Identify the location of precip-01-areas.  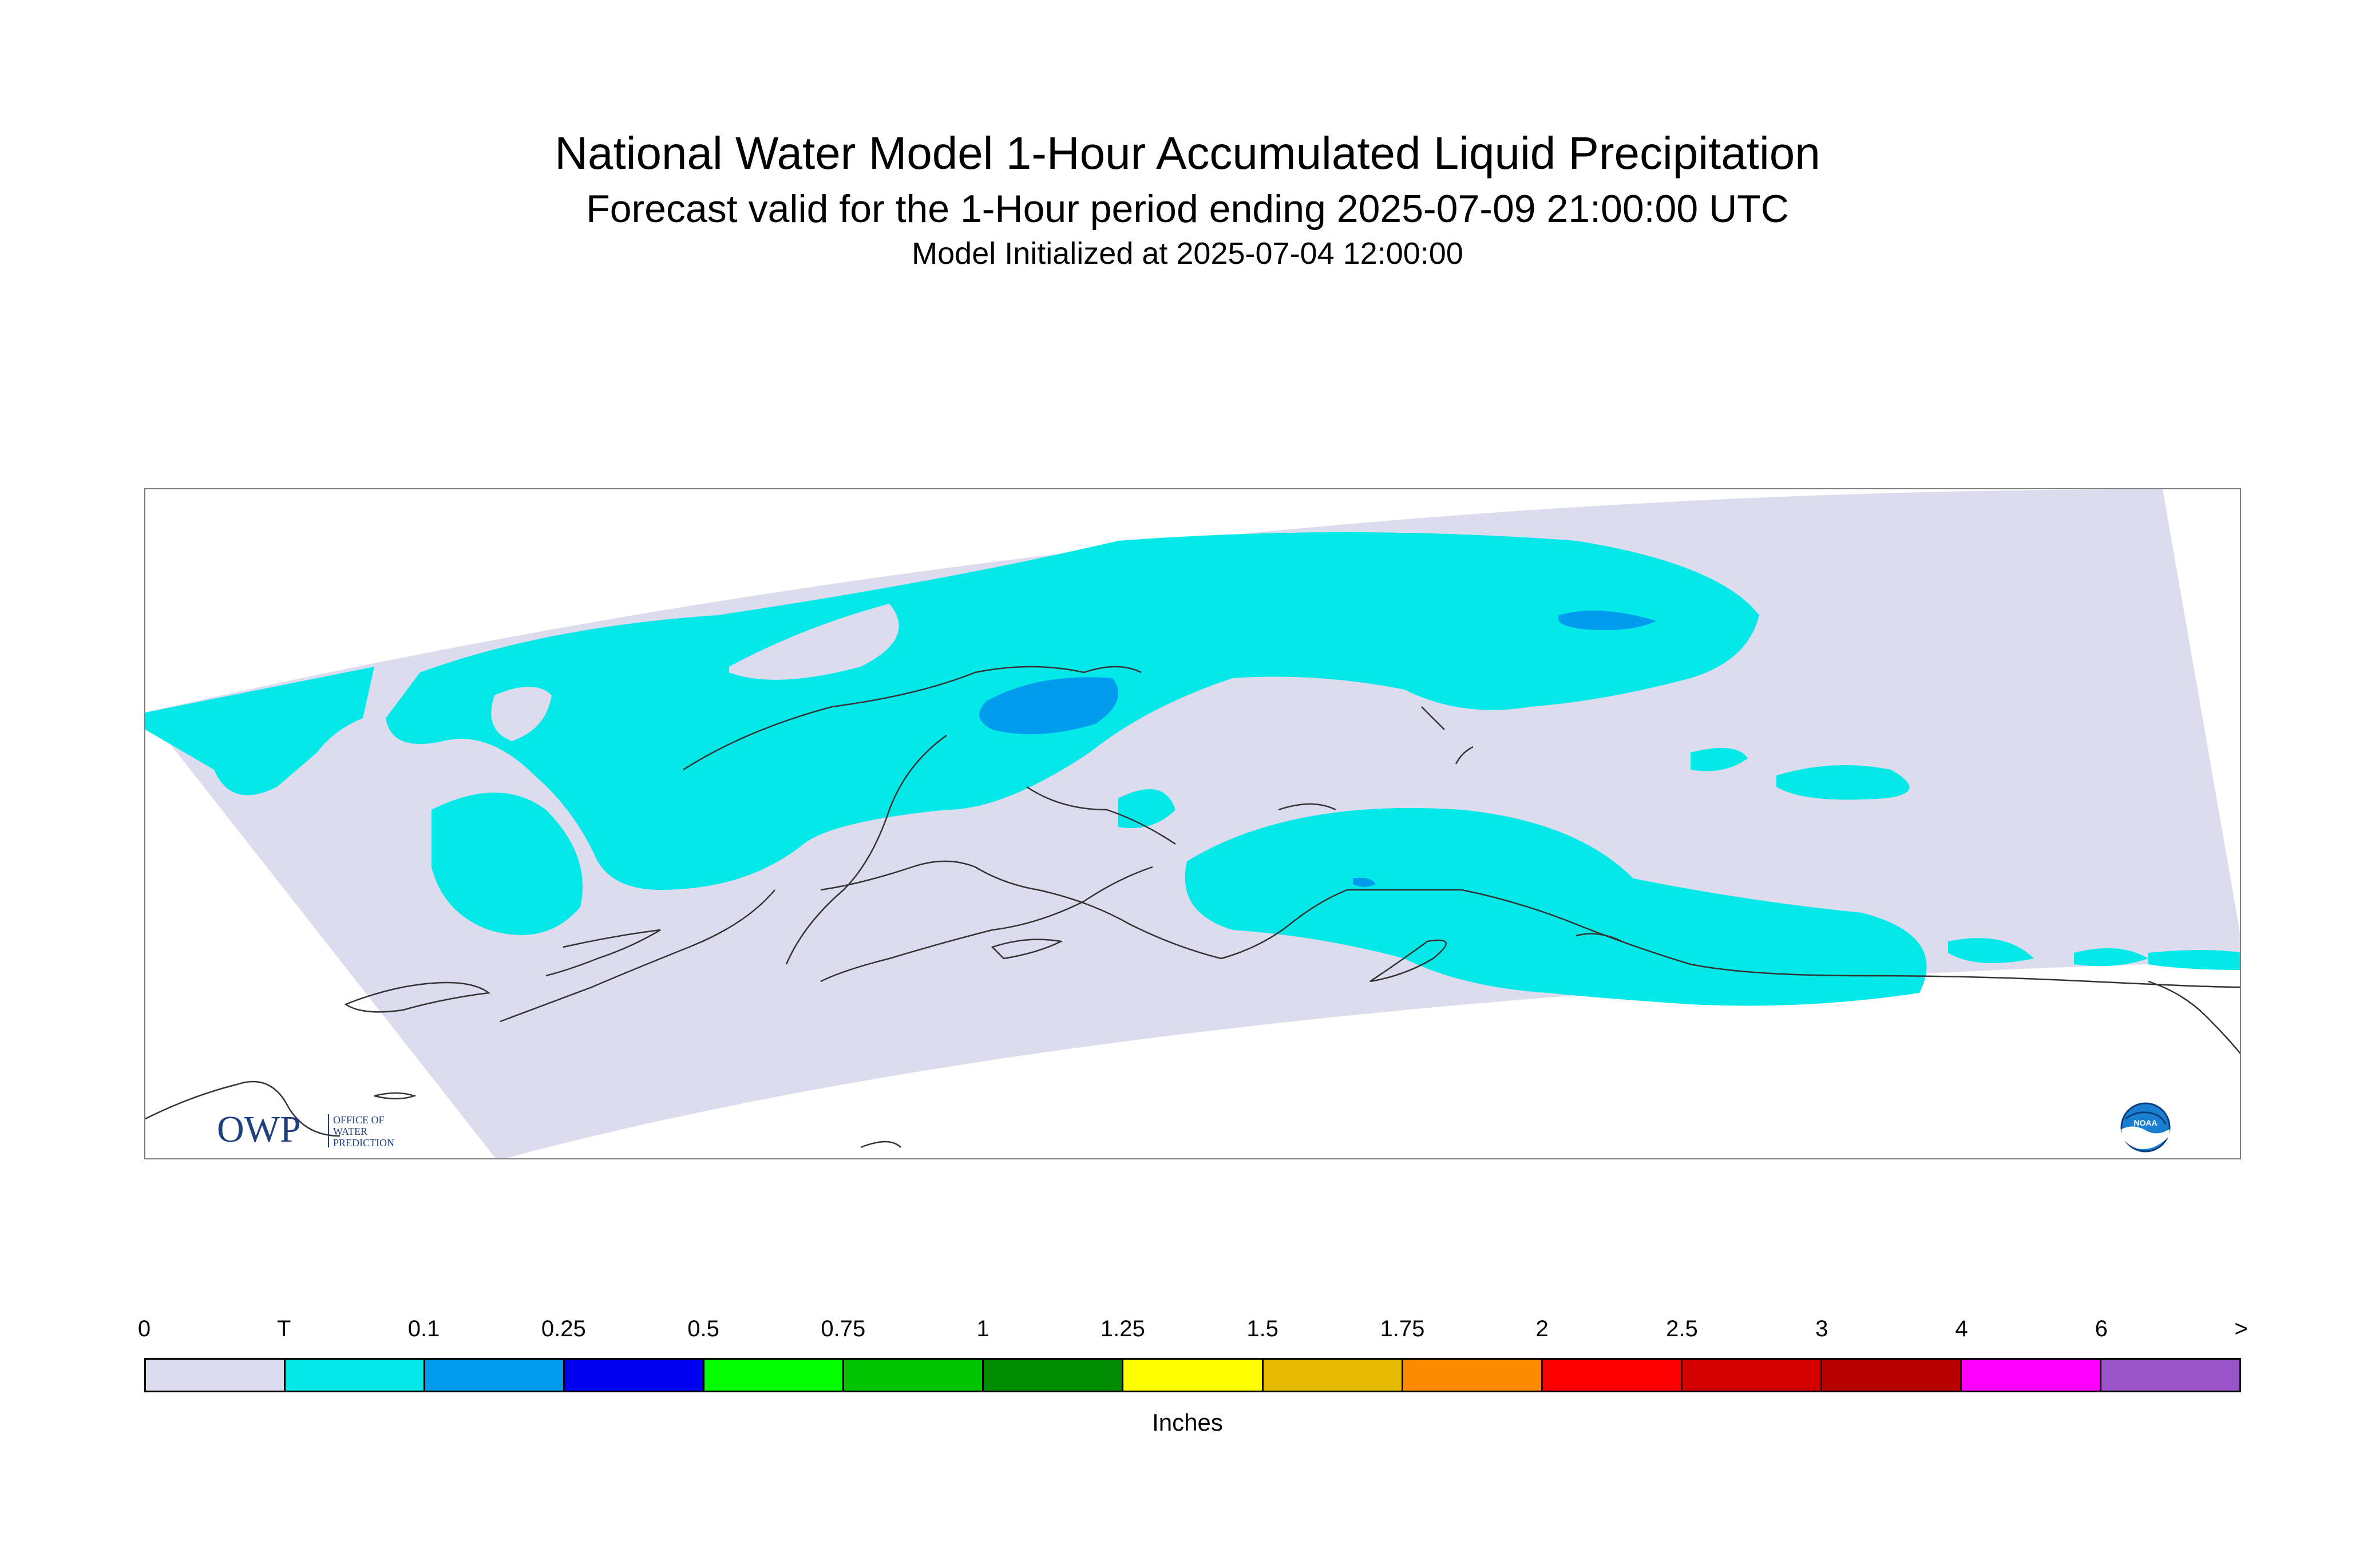
(1317, 749).